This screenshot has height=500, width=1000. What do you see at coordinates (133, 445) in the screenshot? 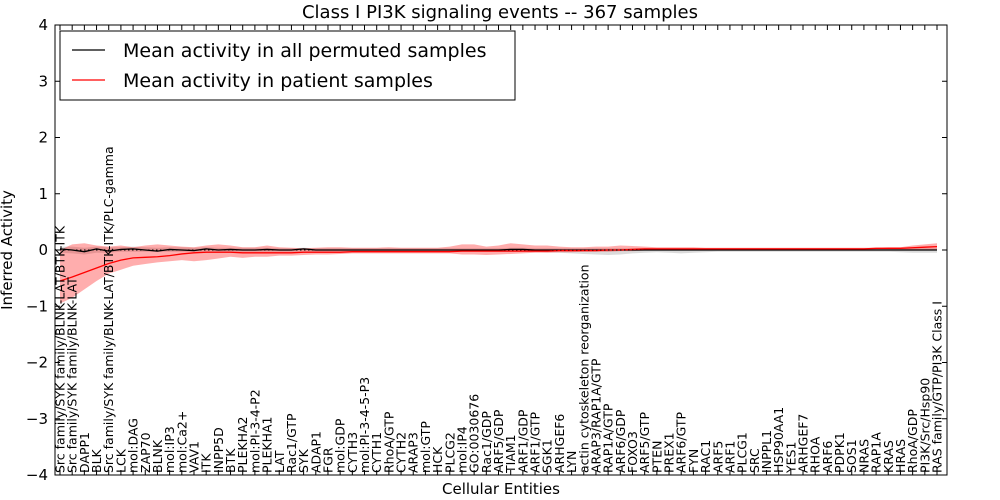
I see `x-tick-label: mol:DAG` at bounding box center [133, 445].